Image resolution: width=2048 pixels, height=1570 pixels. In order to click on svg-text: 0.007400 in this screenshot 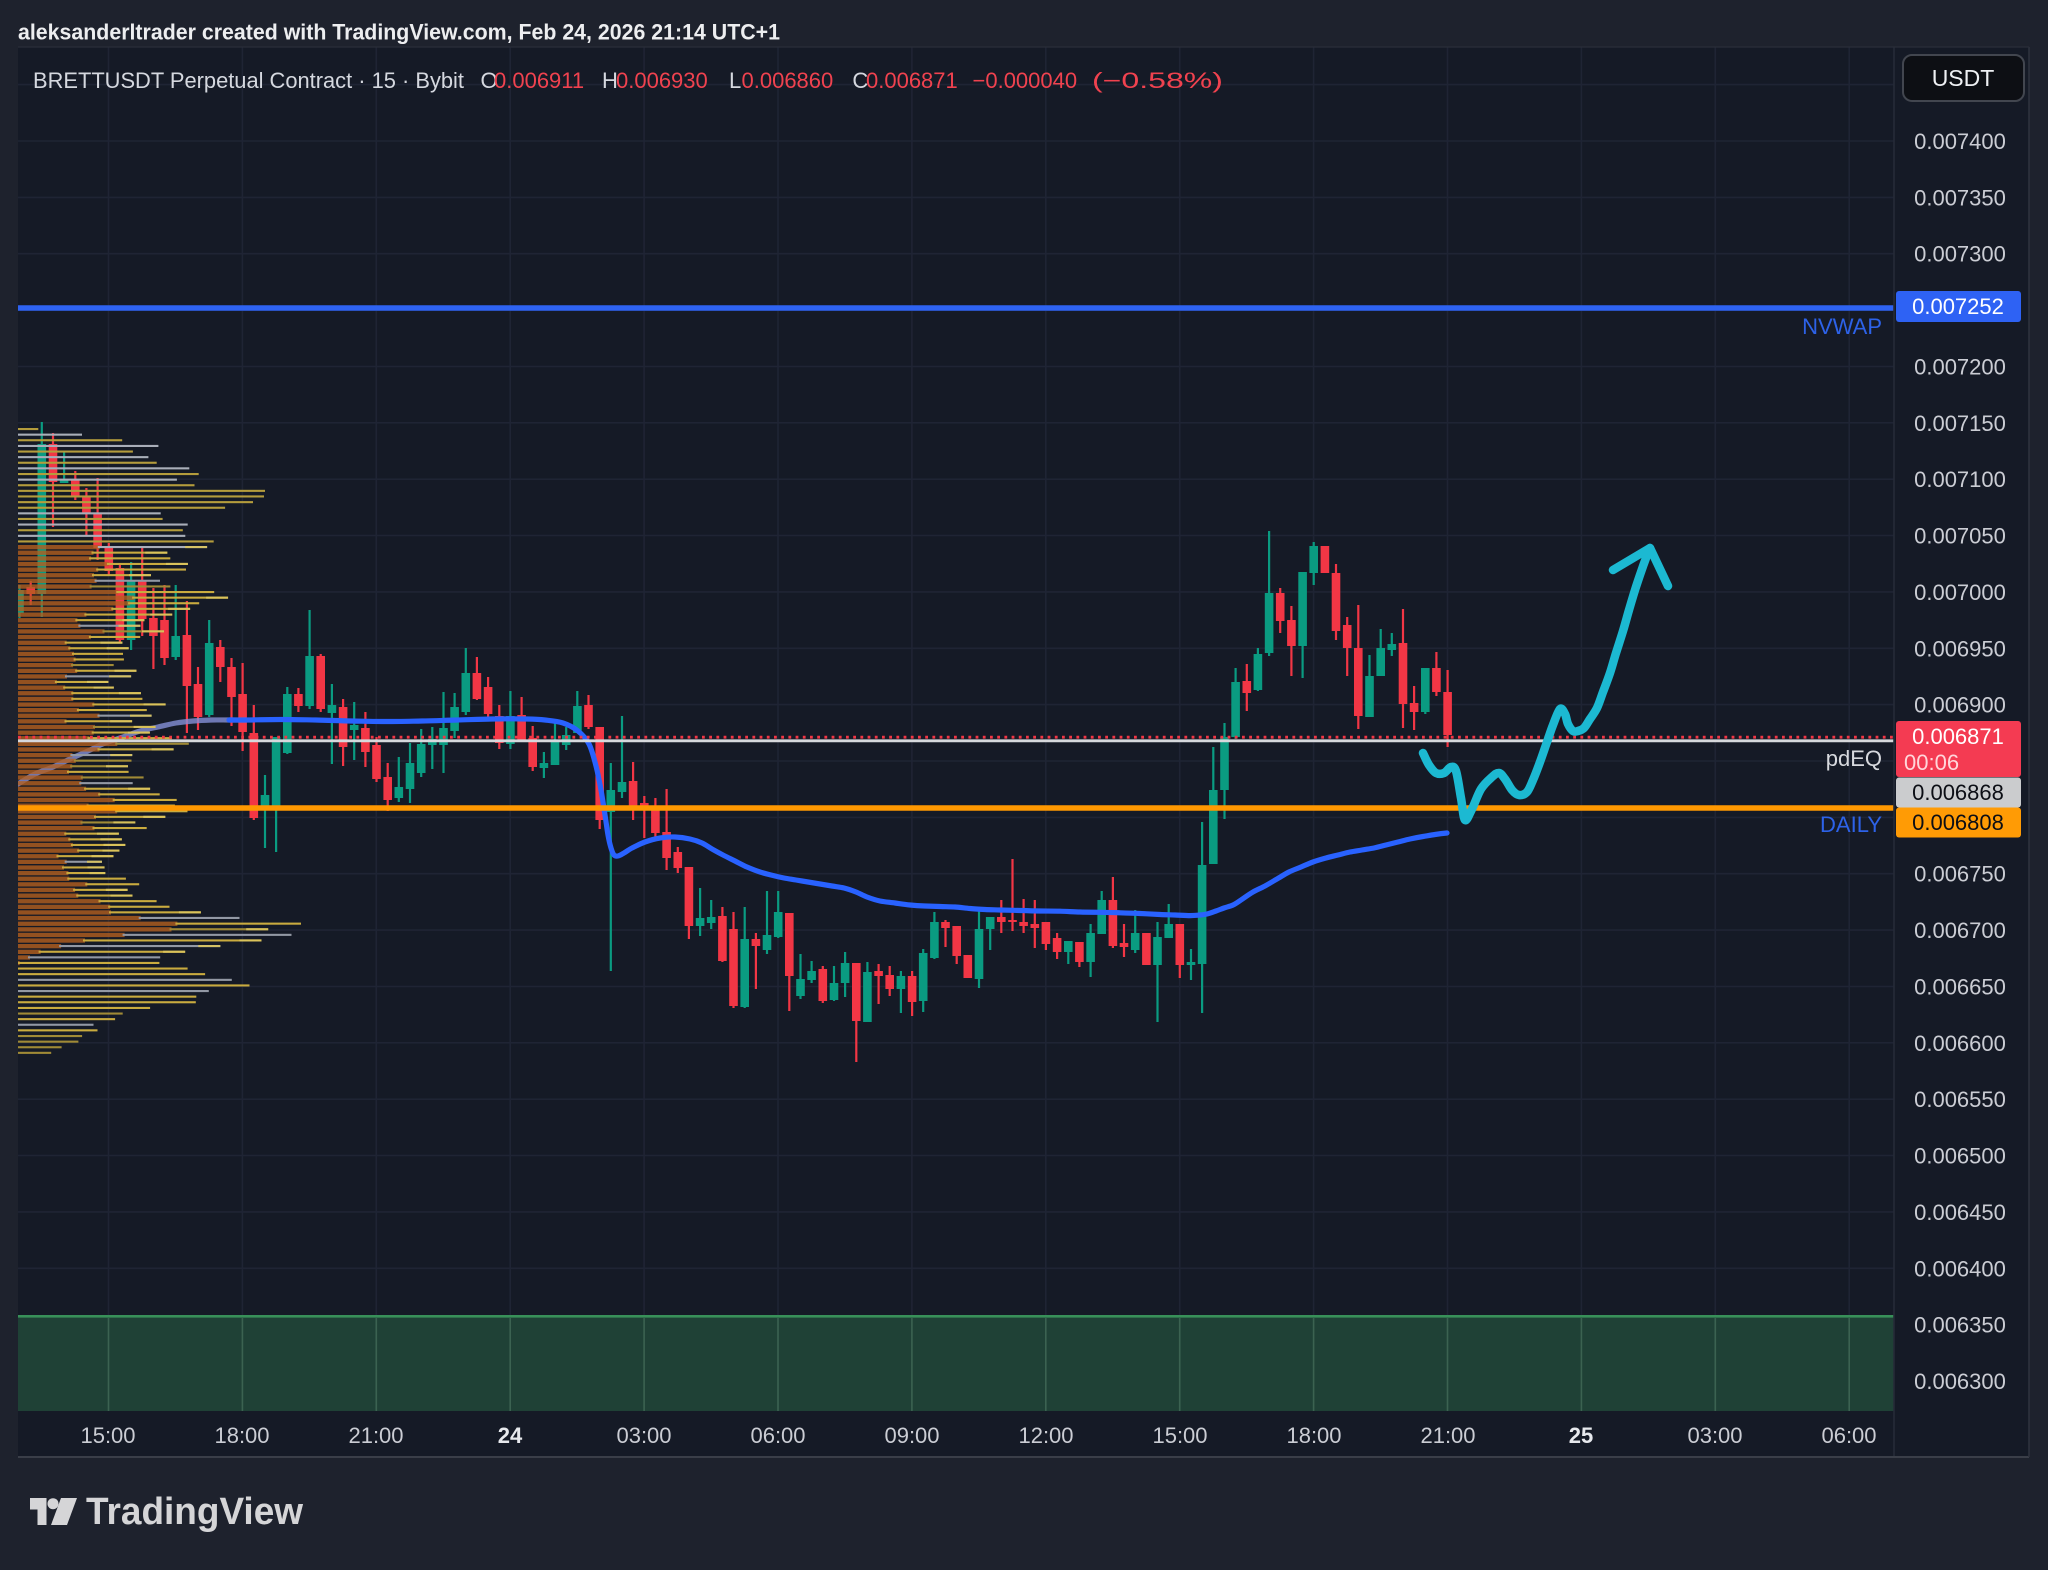, I will do `click(1960, 141)`.